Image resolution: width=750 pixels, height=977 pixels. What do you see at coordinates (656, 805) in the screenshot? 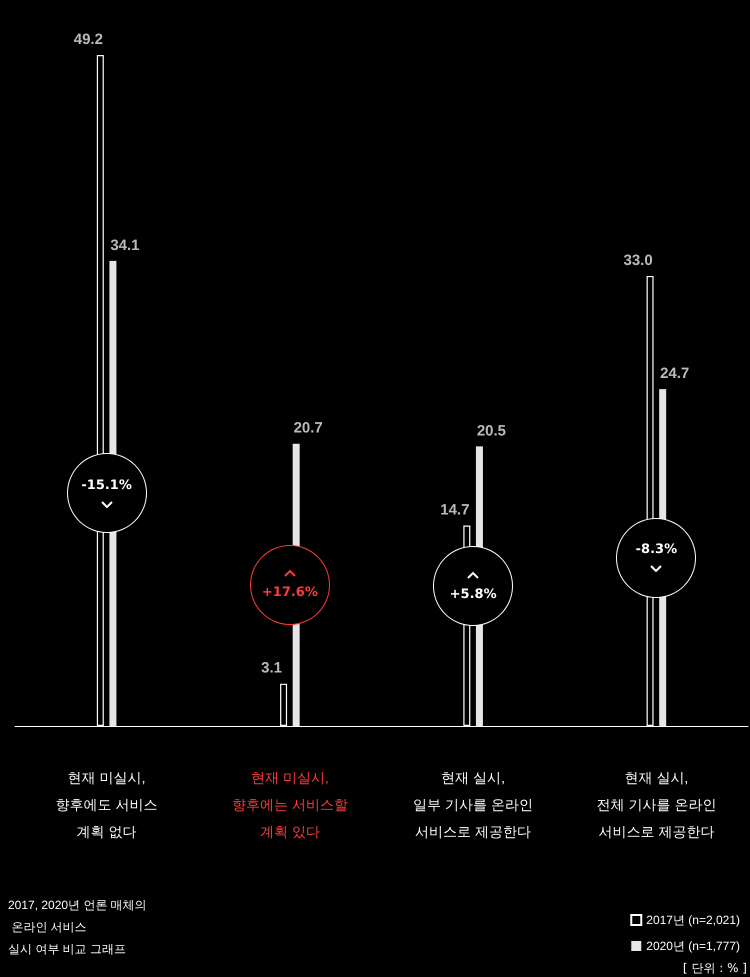
I see `x-tick-label: 현재 실시, 전체 기사를 온라인 서비스로 제공한다` at bounding box center [656, 805].